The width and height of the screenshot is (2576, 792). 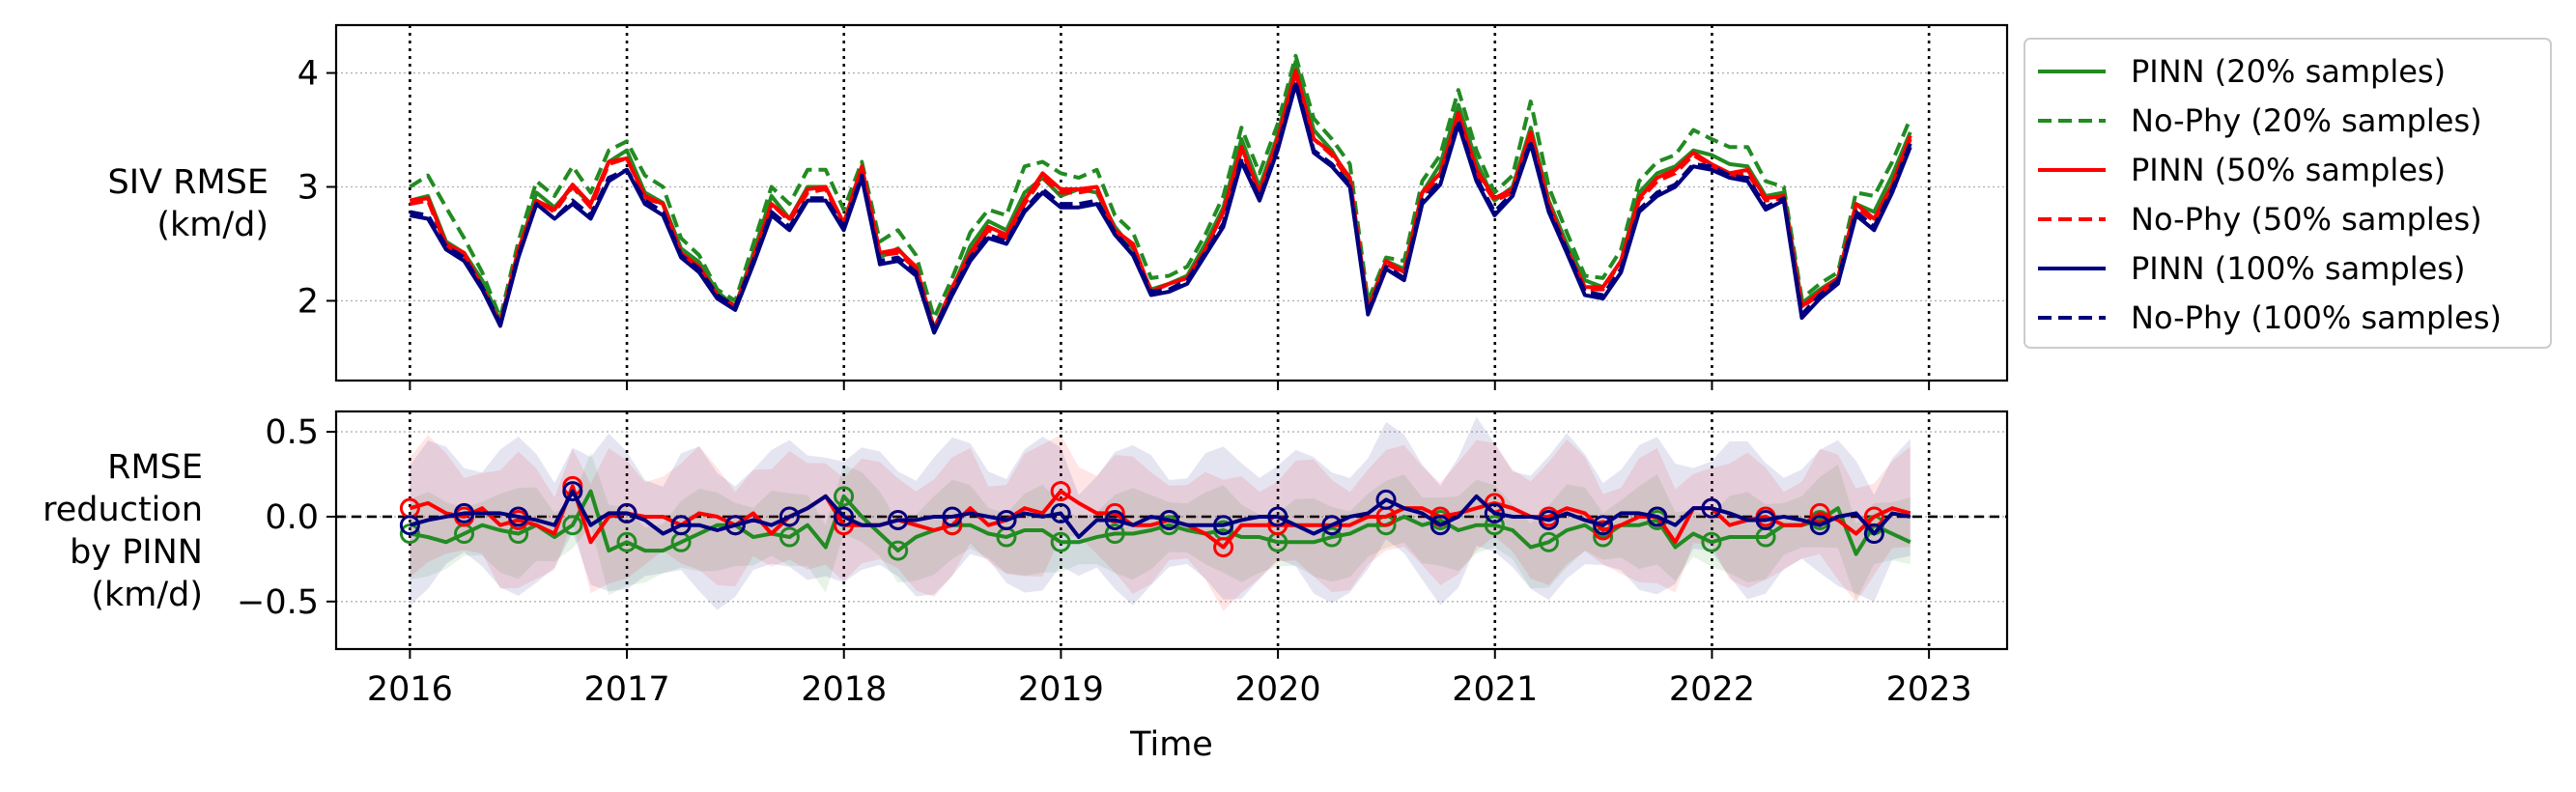 What do you see at coordinates (410, 689) in the screenshot?
I see `x-tick-label: 2016` at bounding box center [410, 689].